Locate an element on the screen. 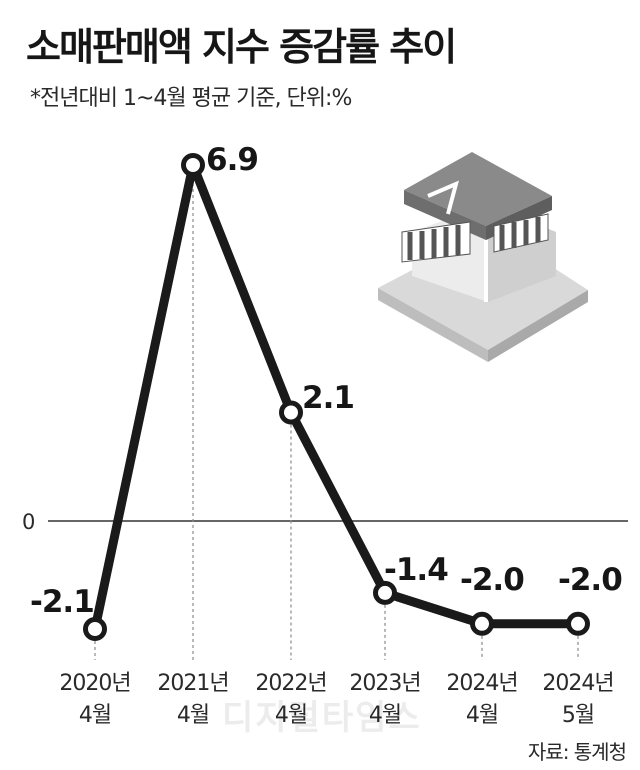 This screenshot has height=770, width=640. x-tick-label: 2021년 is located at coordinates (192, 683).